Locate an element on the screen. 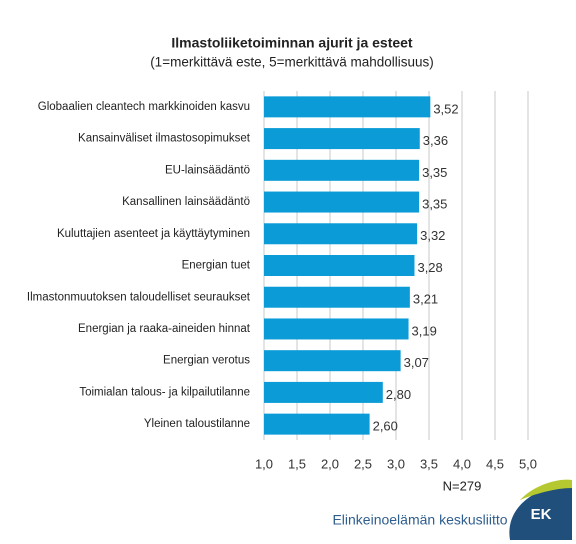 This screenshot has width=576, height=544. category-label: Energian tuet is located at coordinates (216, 266).